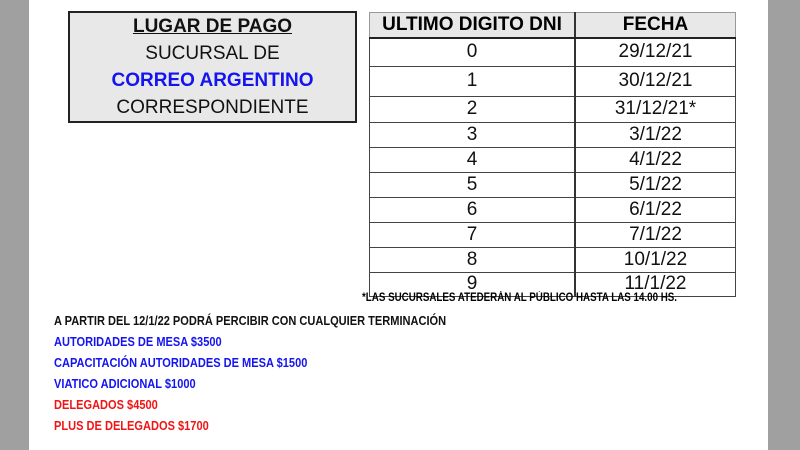  I want to click on table-row: 5 5/1/22, so click(552, 184).